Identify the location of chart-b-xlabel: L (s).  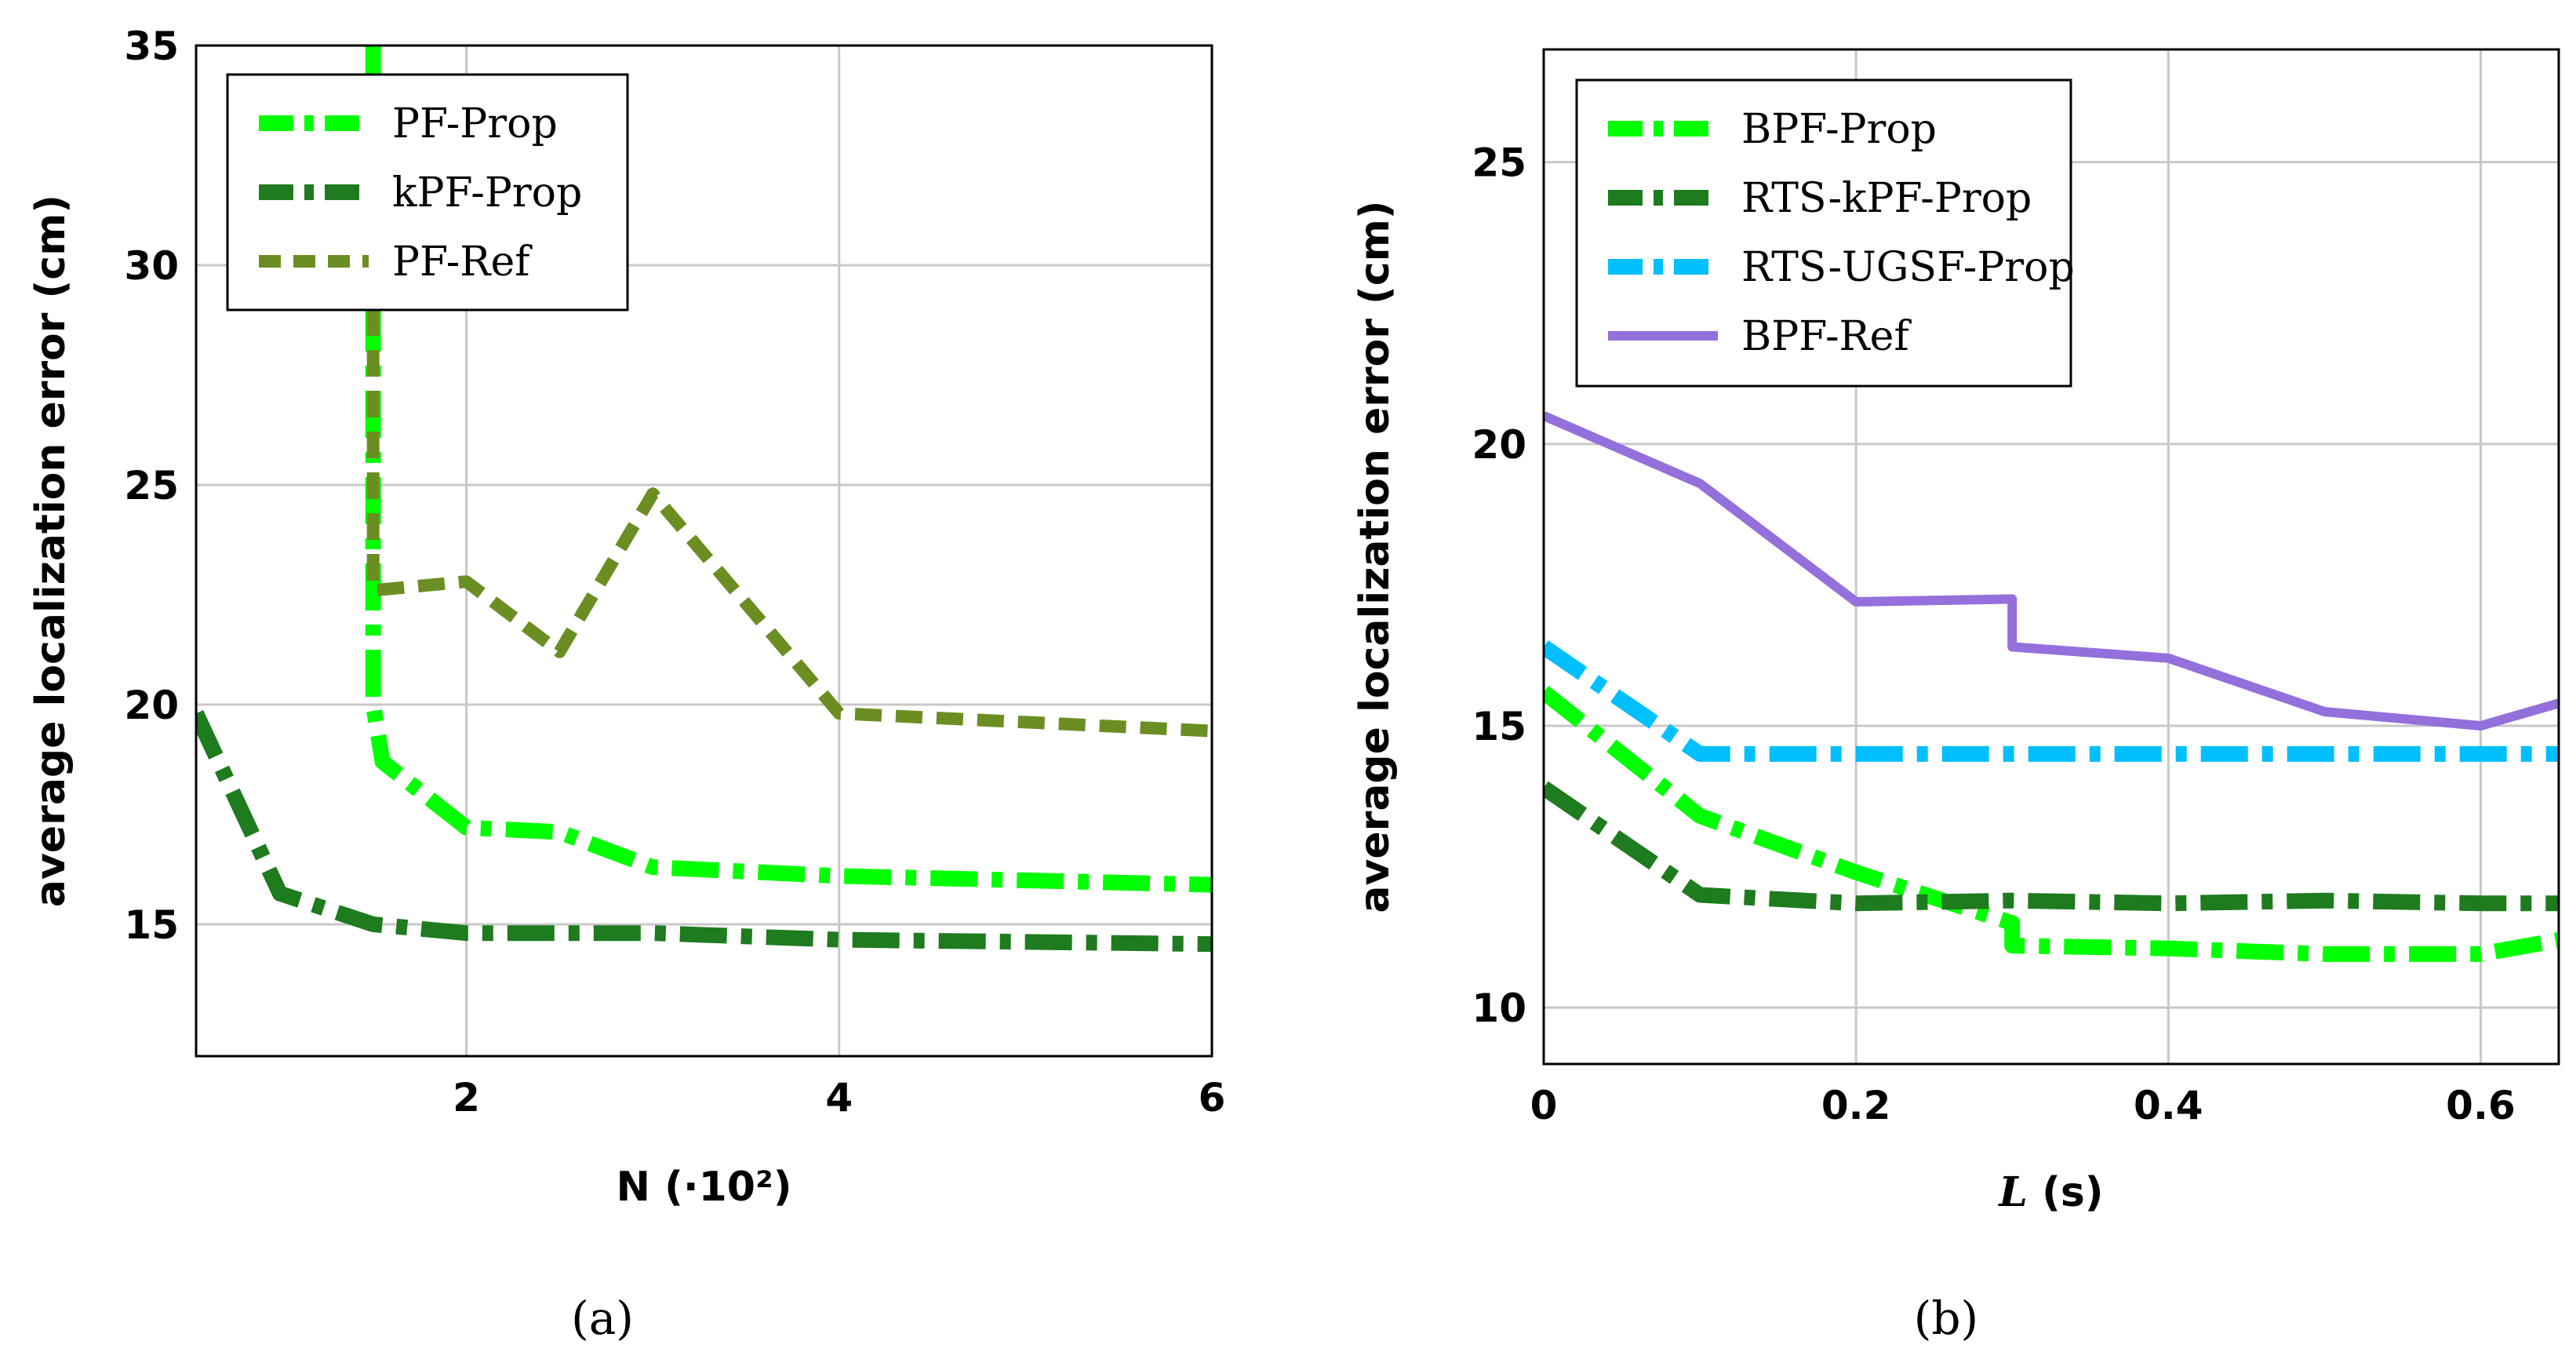
(2050, 1192).